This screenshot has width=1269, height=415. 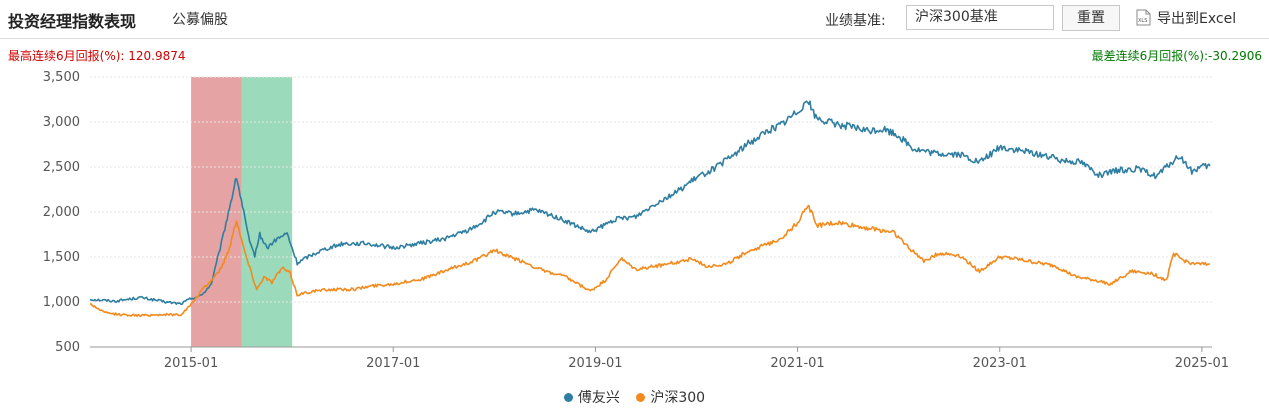 What do you see at coordinates (66, 56) in the screenshot?
I see `max-6m-return-label: 最高连续6月回报(%):` at bounding box center [66, 56].